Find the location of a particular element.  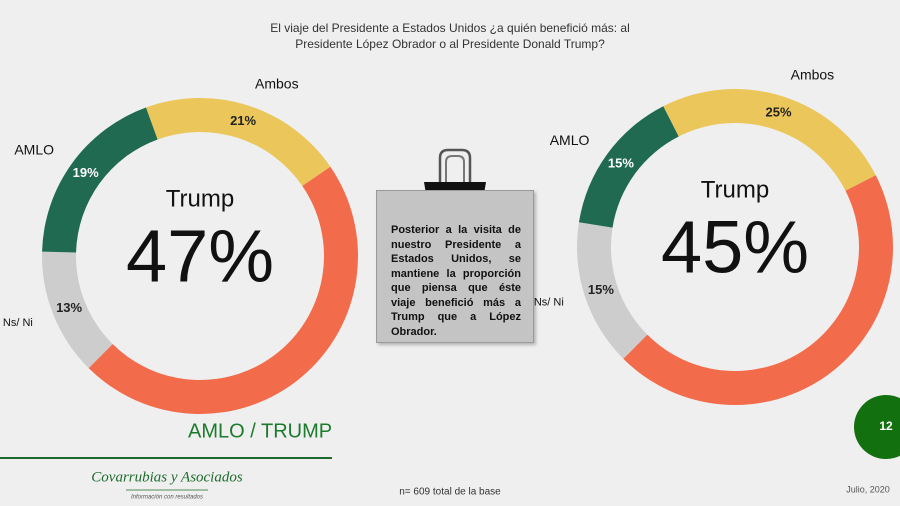

center-value: 45% is located at coordinates (735, 247).